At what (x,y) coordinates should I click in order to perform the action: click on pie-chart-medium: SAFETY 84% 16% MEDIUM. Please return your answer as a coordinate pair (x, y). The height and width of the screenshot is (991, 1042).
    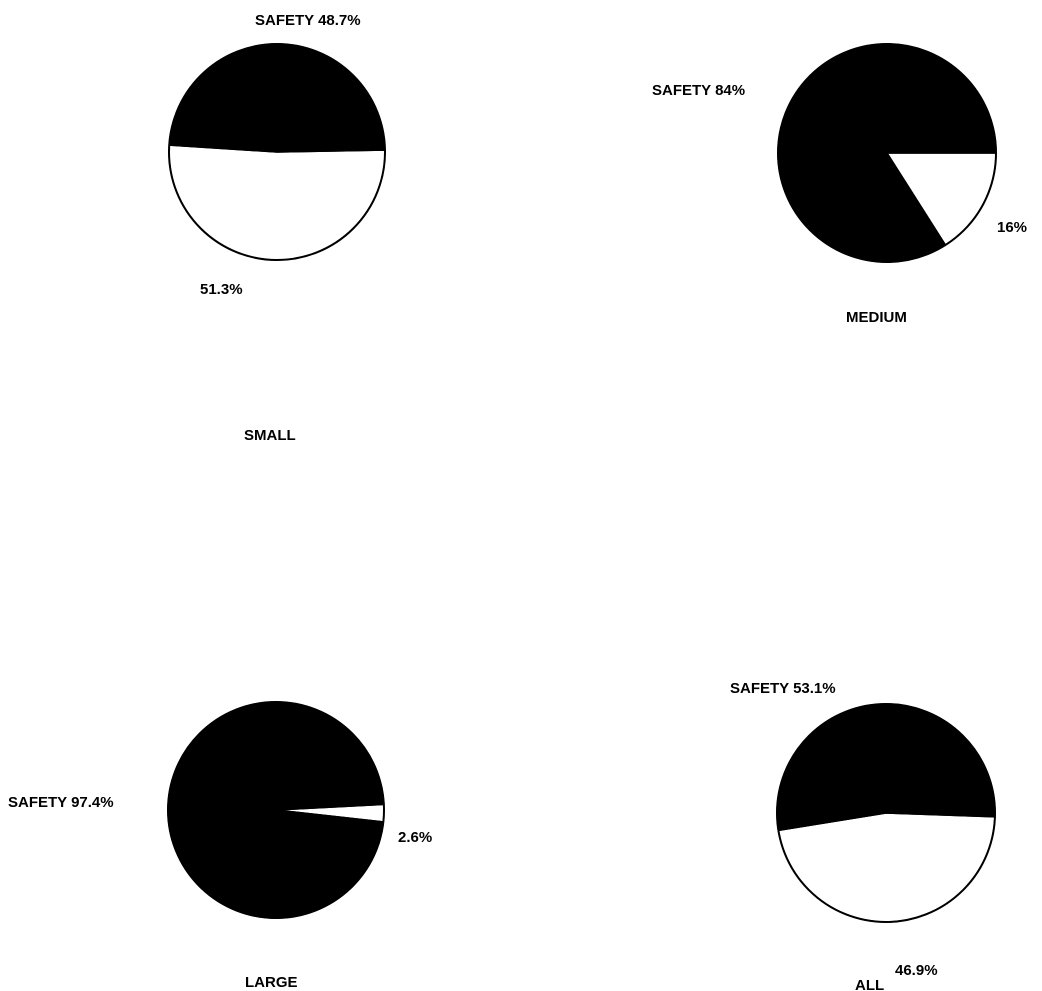
    Looking at the image, I should click on (839, 184).